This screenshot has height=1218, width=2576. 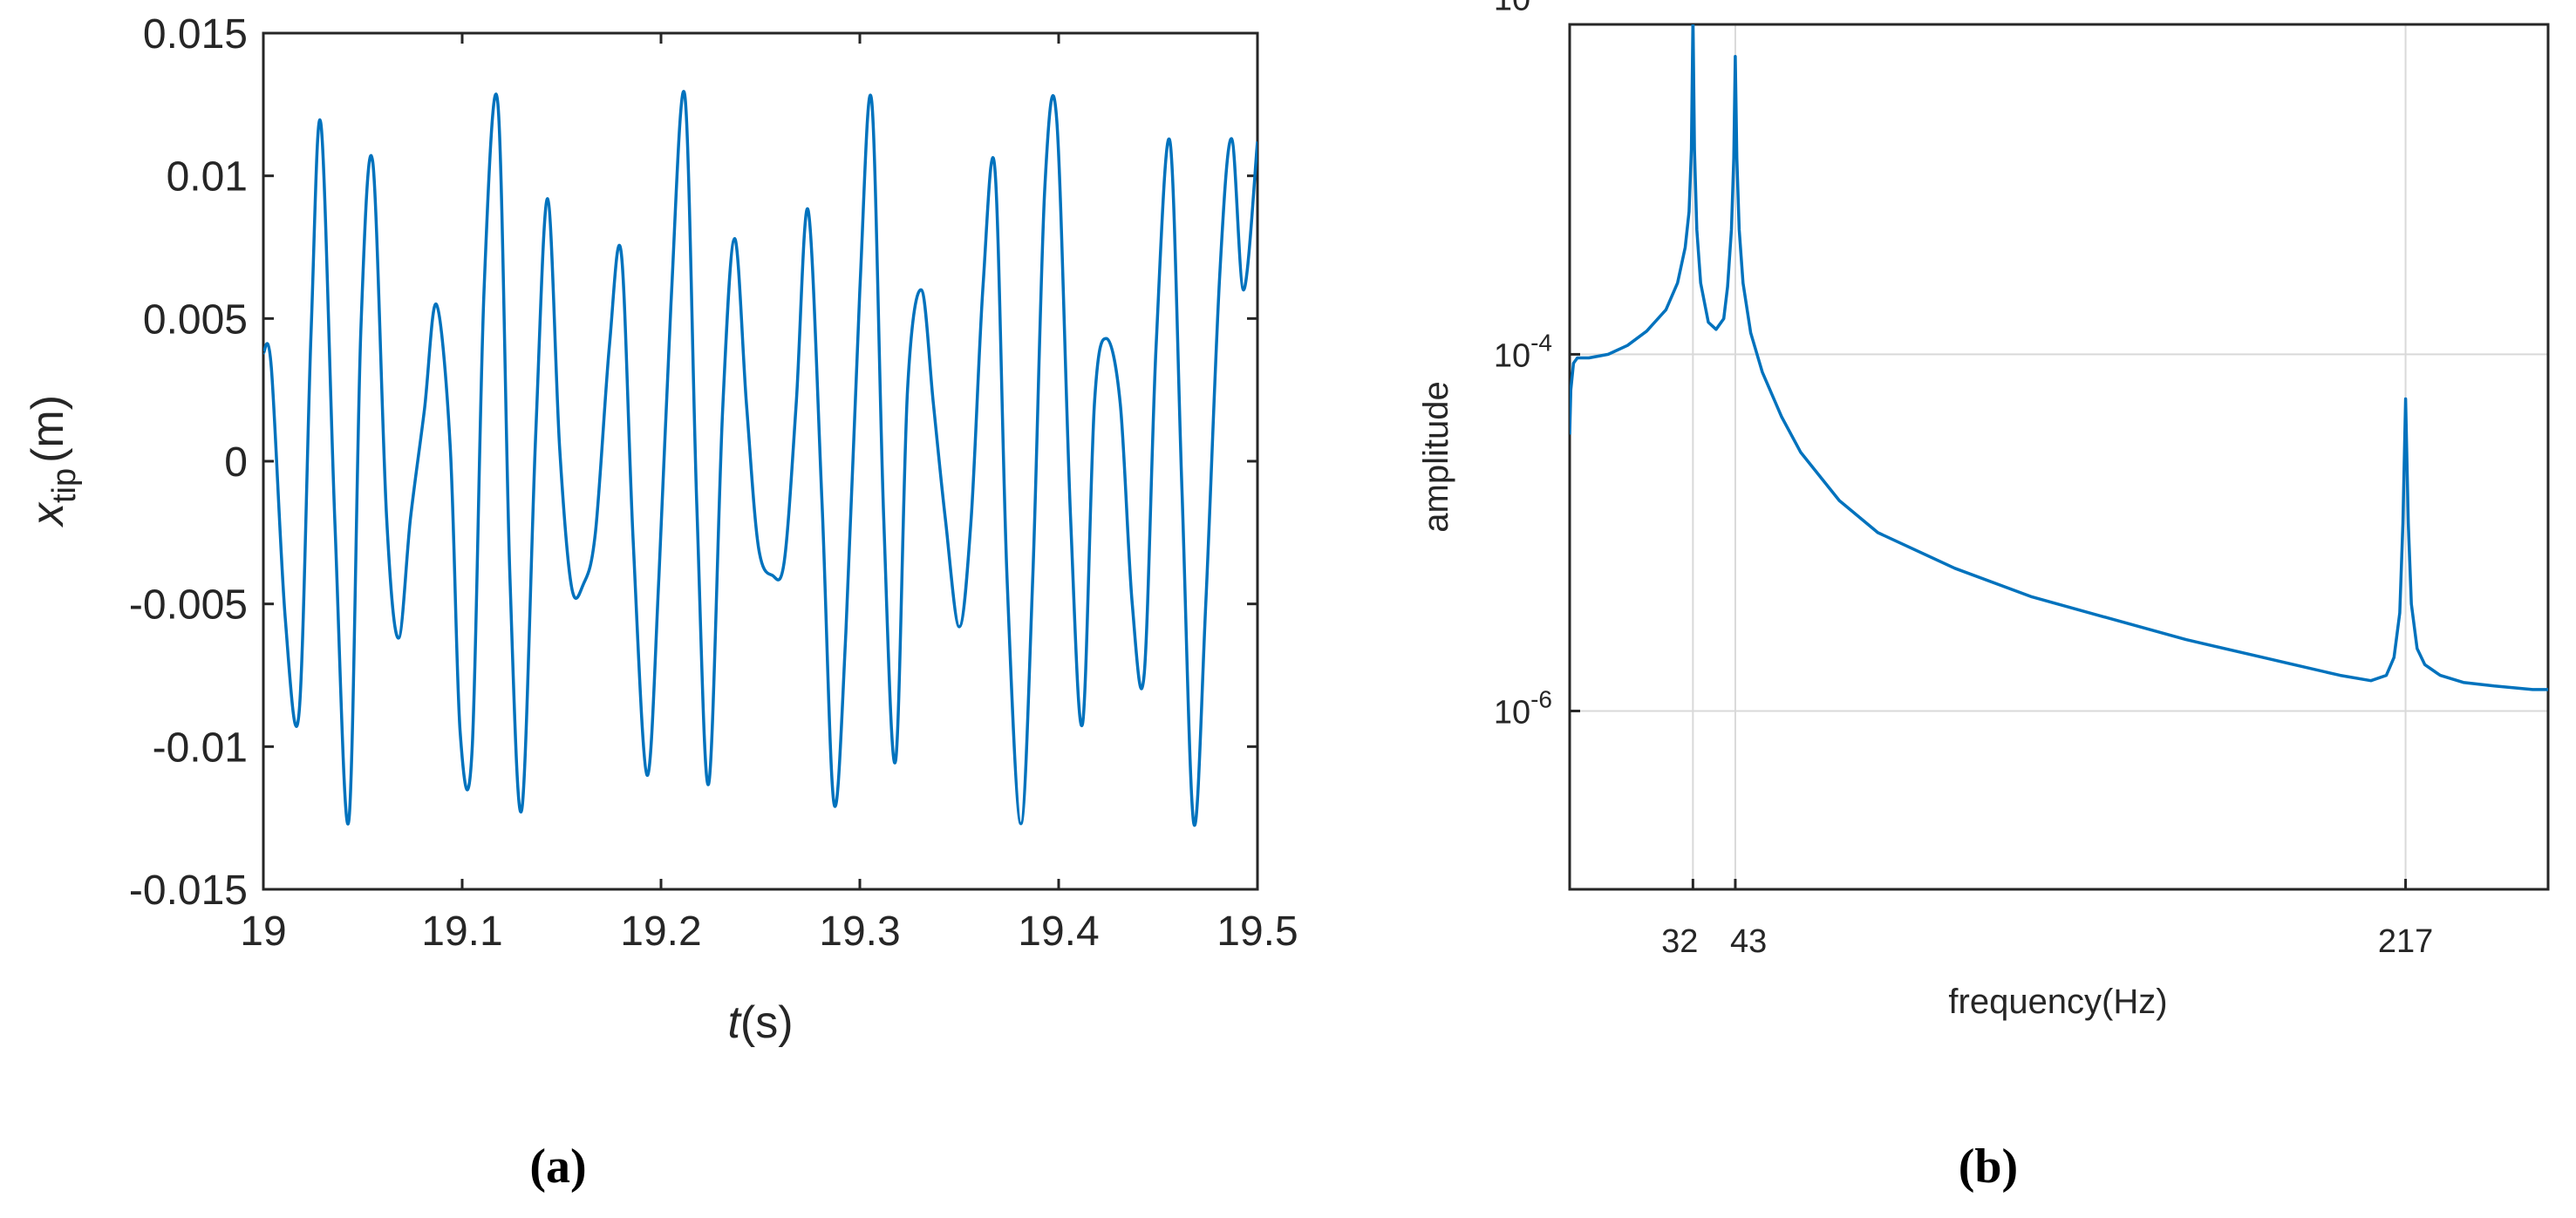 What do you see at coordinates (1523, 8) in the screenshot?
I see `panel-b-ytick-label: 10-2` at bounding box center [1523, 8].